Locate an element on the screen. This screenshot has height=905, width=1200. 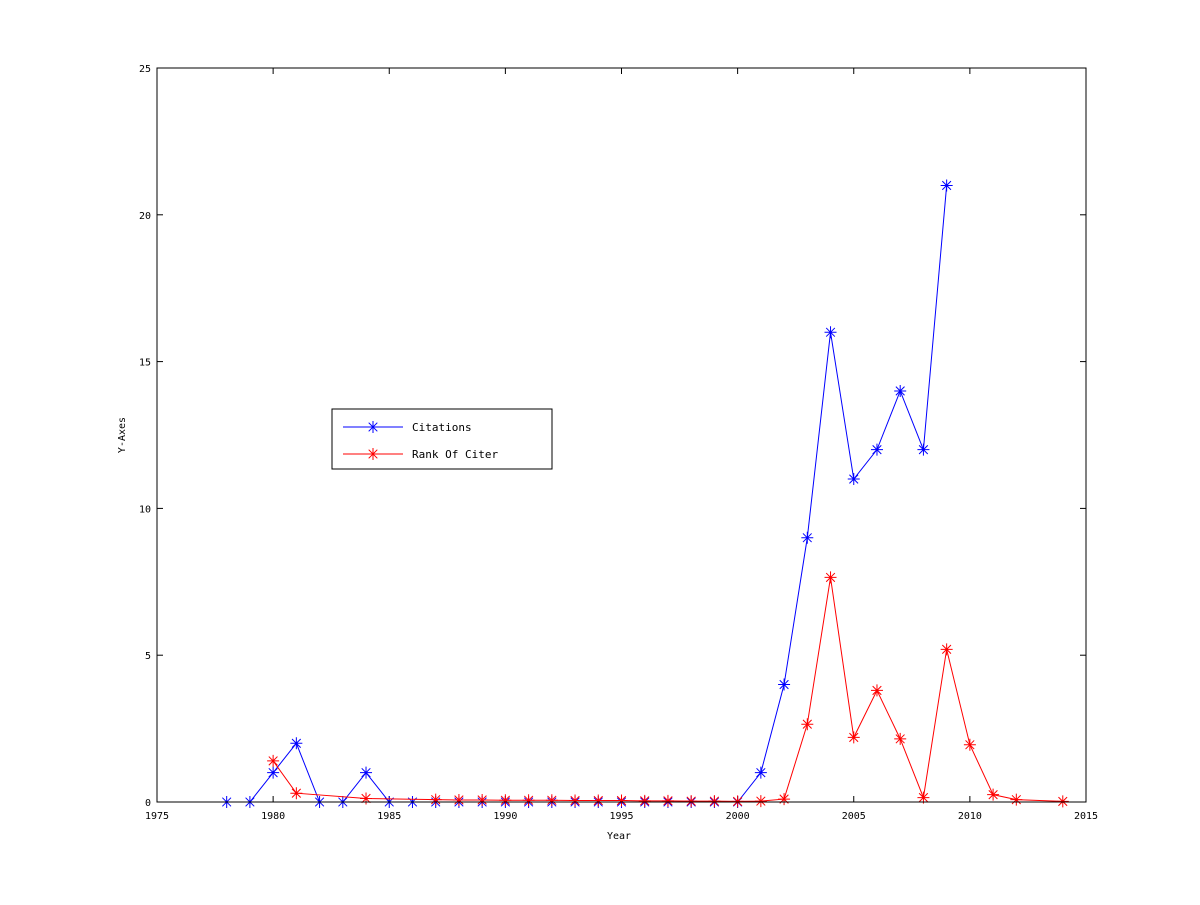
legend-entries: Citations Rank Of Citer is located at coordinates (420, 441).